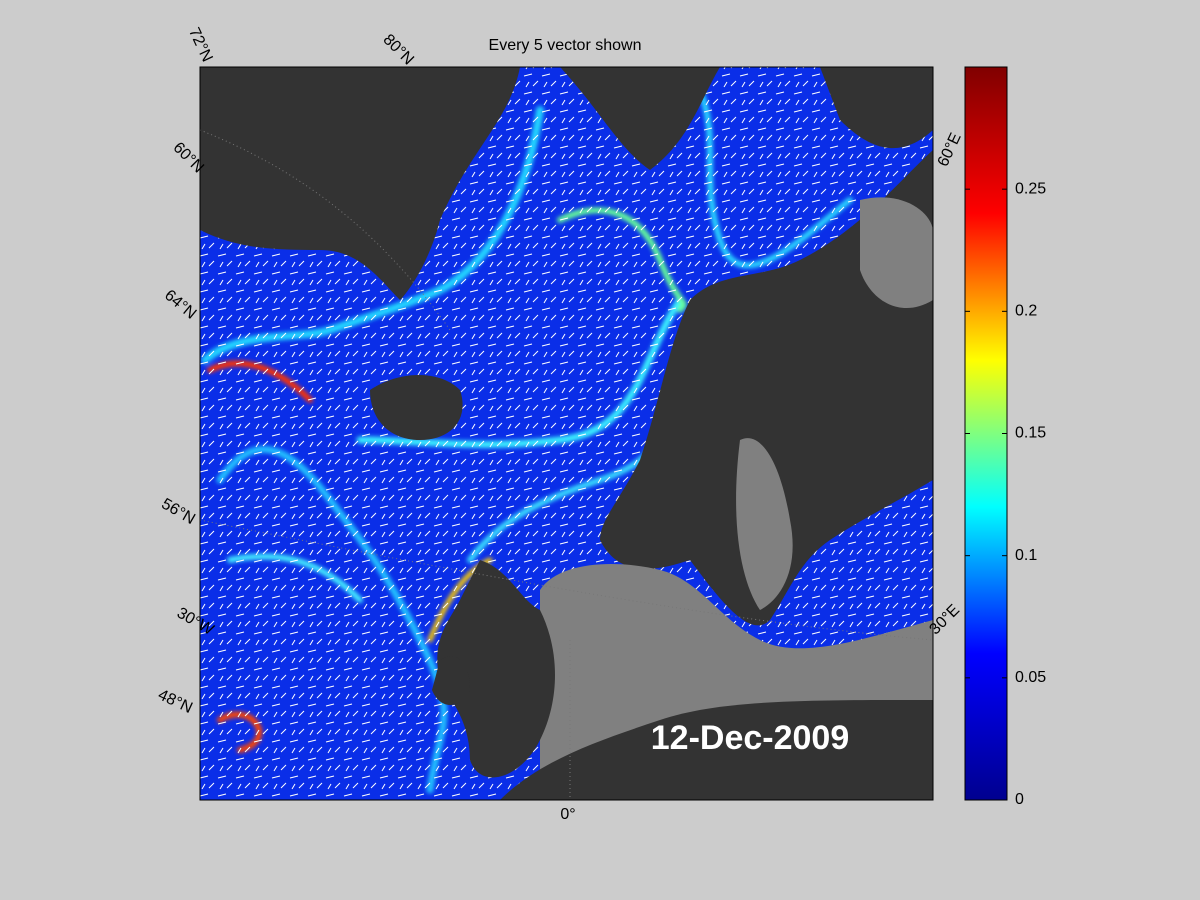 This screenshot has width=1200, height=900. What do you see at coordinates (766, 388) in the screenshot?
I see `land-scandinavia` at bounding box center [766, 388].